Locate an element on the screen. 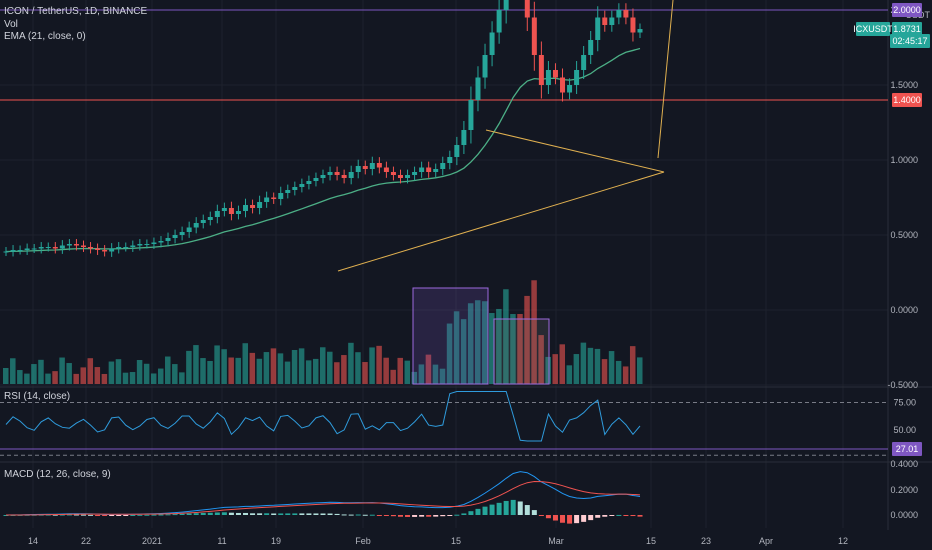 The image size is (932, 550). triangle-upper-line is located at coordinates (575, 151).